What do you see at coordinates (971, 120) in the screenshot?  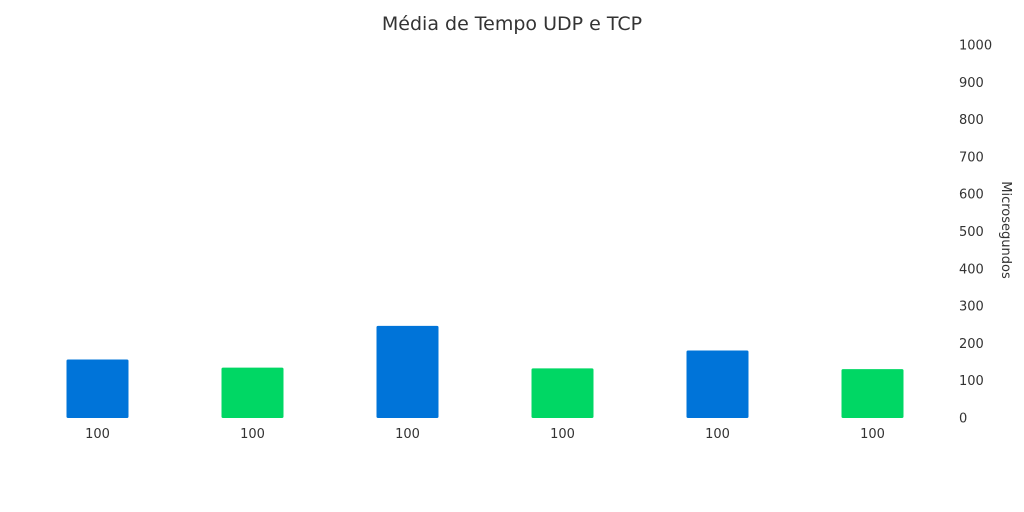 I see `y-tick-label: 800` at bounding box center [971, 120].